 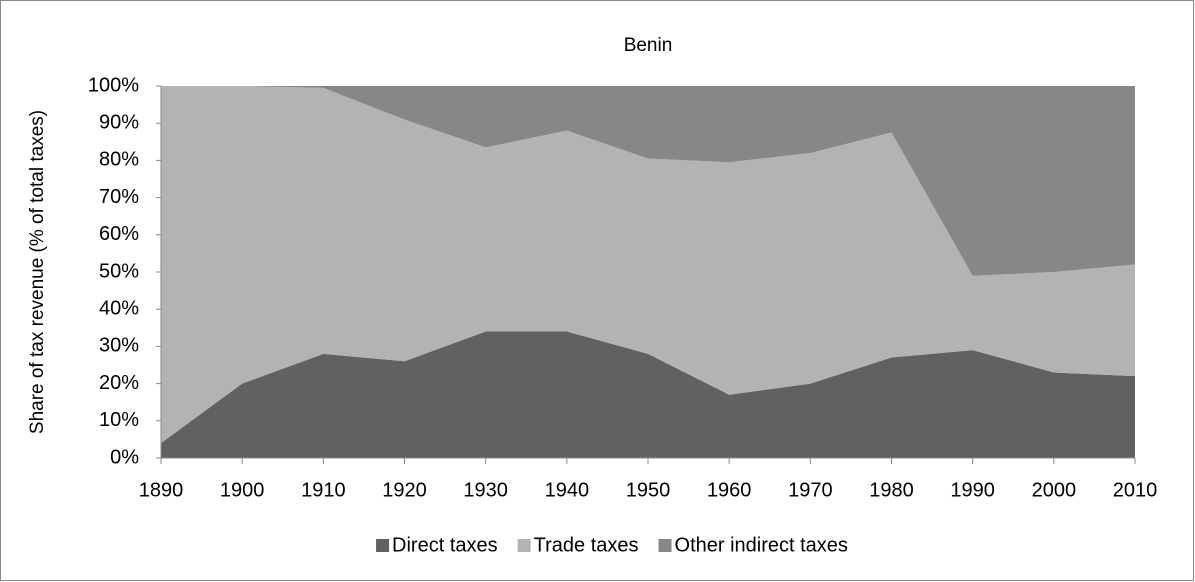 What do you see at coordinates (972, 490) in the screenshot?
I see `x-tick-label: 1990` at bounding box center [972, 490].